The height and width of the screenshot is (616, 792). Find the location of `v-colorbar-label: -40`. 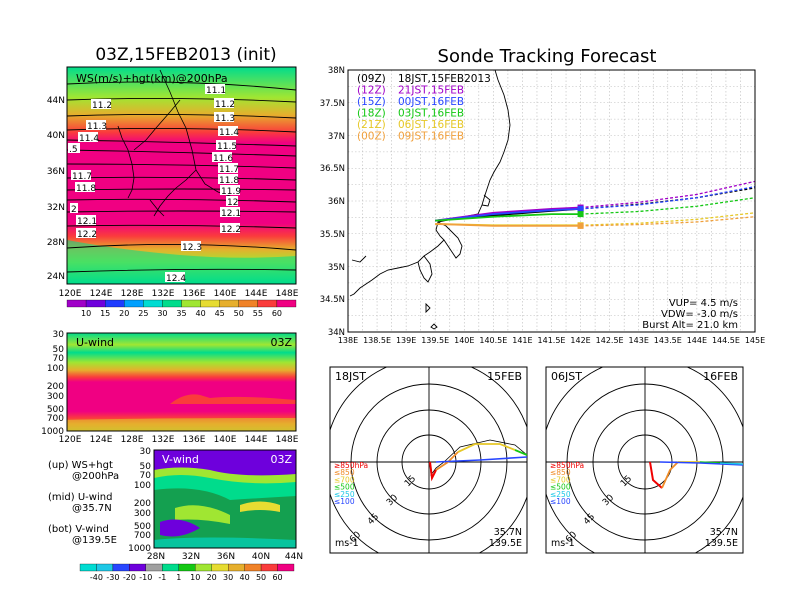

v-colorbar-label: -40 is located at coordinates (96, 577).